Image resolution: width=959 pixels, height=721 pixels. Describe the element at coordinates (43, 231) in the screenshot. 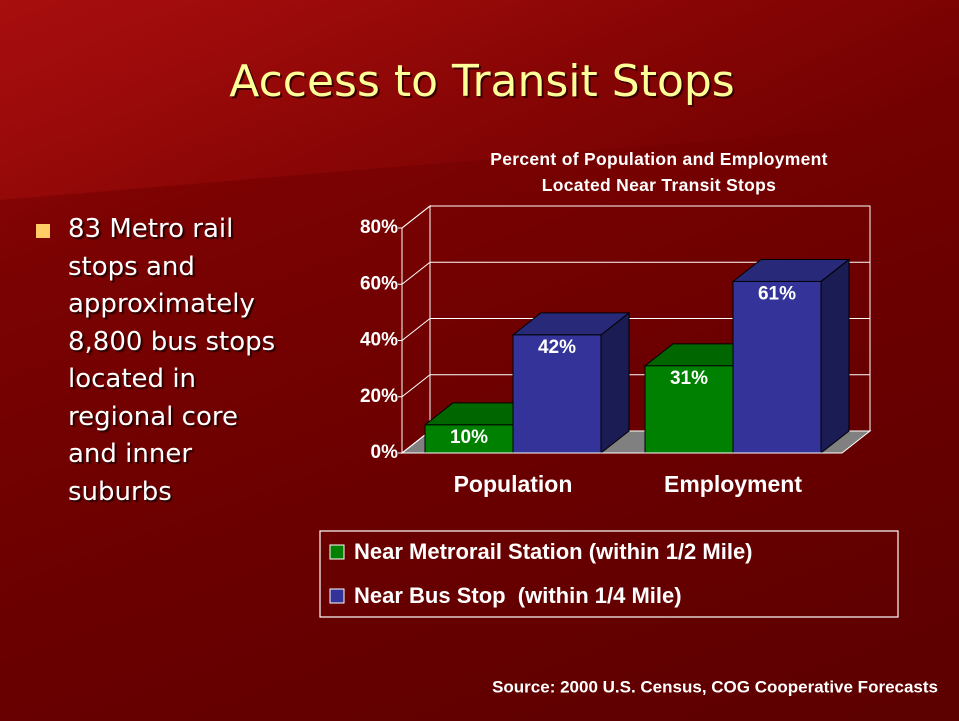

I see `bullet-marker` at that location.